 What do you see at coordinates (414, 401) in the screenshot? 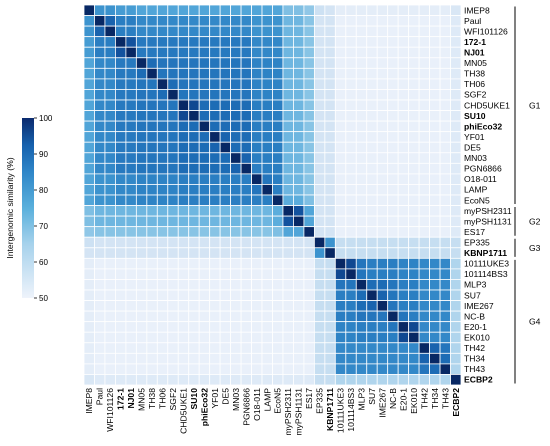
I see `column-label: EK010` at bounding box center [414, 401].